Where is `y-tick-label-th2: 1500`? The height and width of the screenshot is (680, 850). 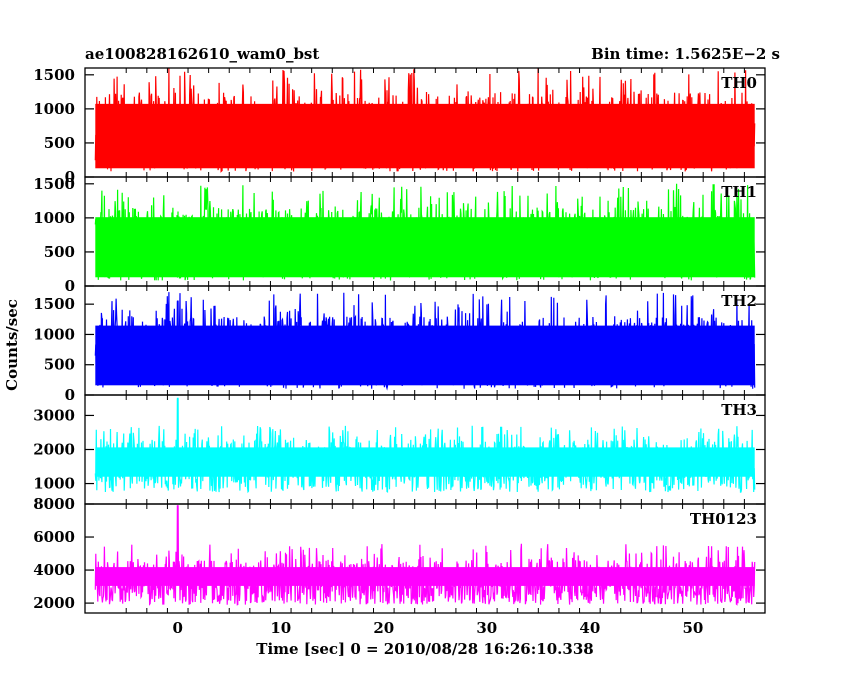
y-tick-label-th2: 1500 is located at coordinates (54, 304).